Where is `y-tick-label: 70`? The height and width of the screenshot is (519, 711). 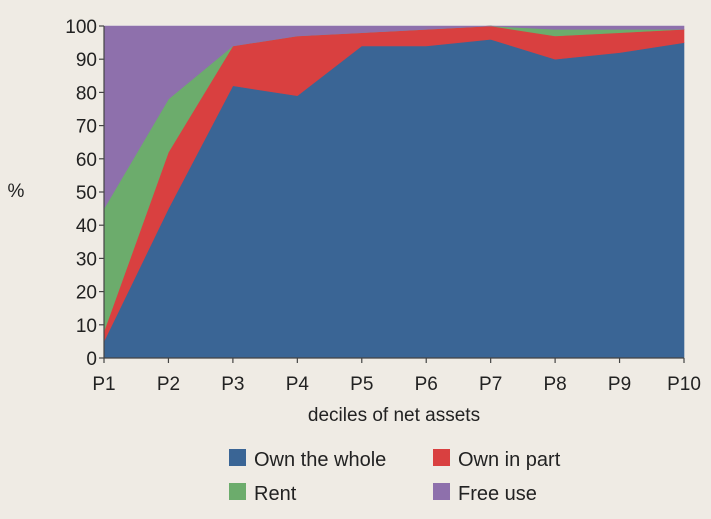 y-tick-label: 70 is located at coordinates (86, 127).